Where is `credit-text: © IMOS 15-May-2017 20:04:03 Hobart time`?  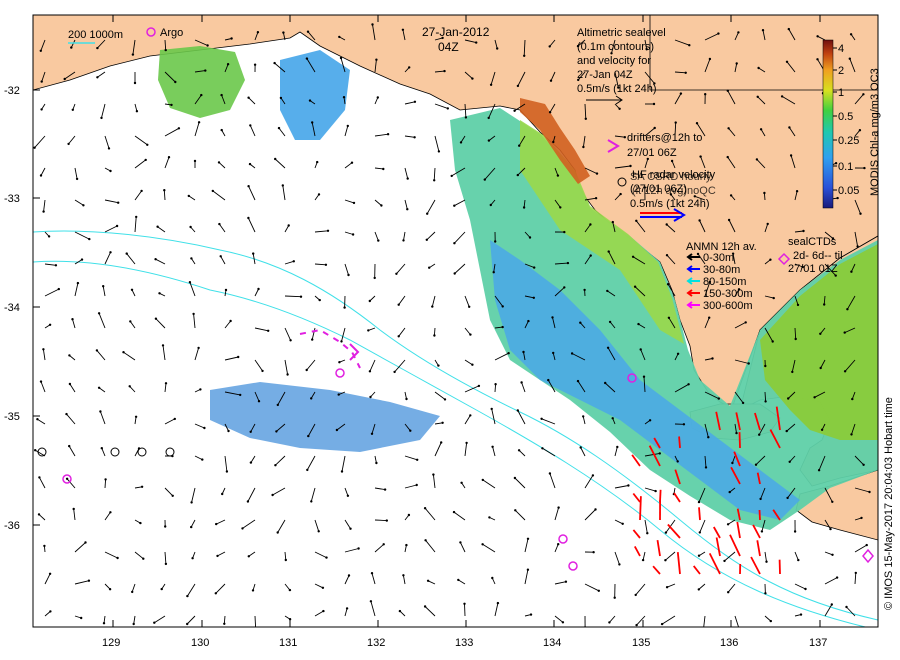
credit-text: © IMOS 15-May-2017 20:04:03 Hobart time is located at coordinates (889, 503).